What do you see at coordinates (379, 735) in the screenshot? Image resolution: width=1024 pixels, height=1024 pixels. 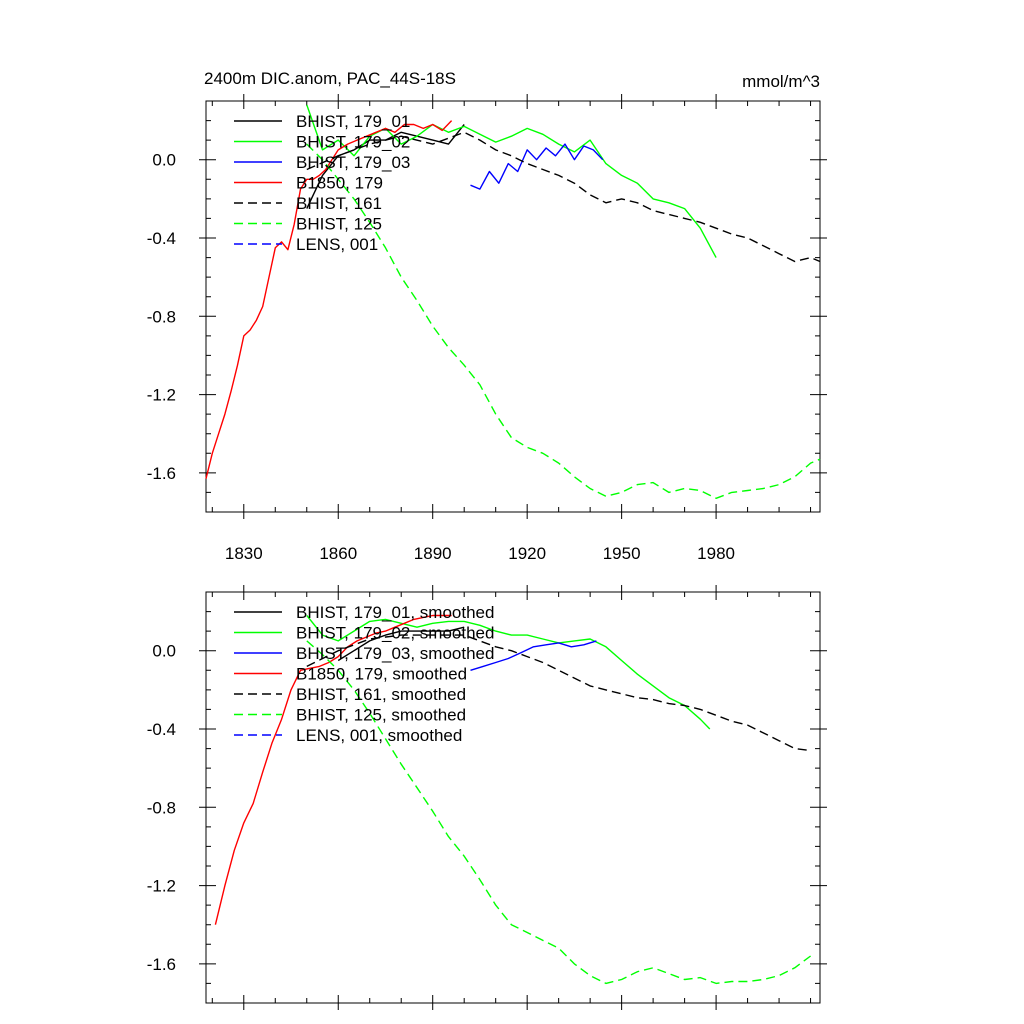 I see `legend-label: LENS, 001, smoothed` at bounding box center [379, 735].